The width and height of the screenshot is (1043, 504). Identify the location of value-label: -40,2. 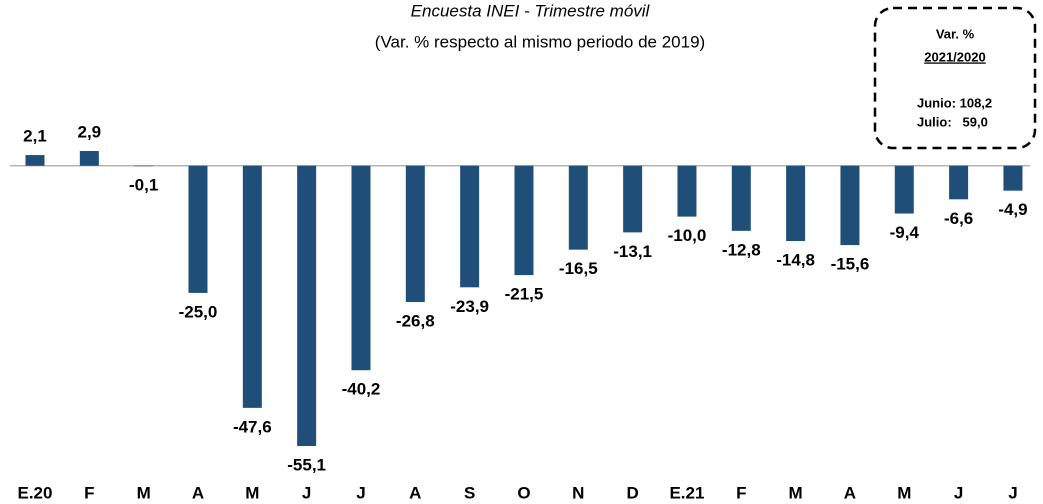
(361, 389).